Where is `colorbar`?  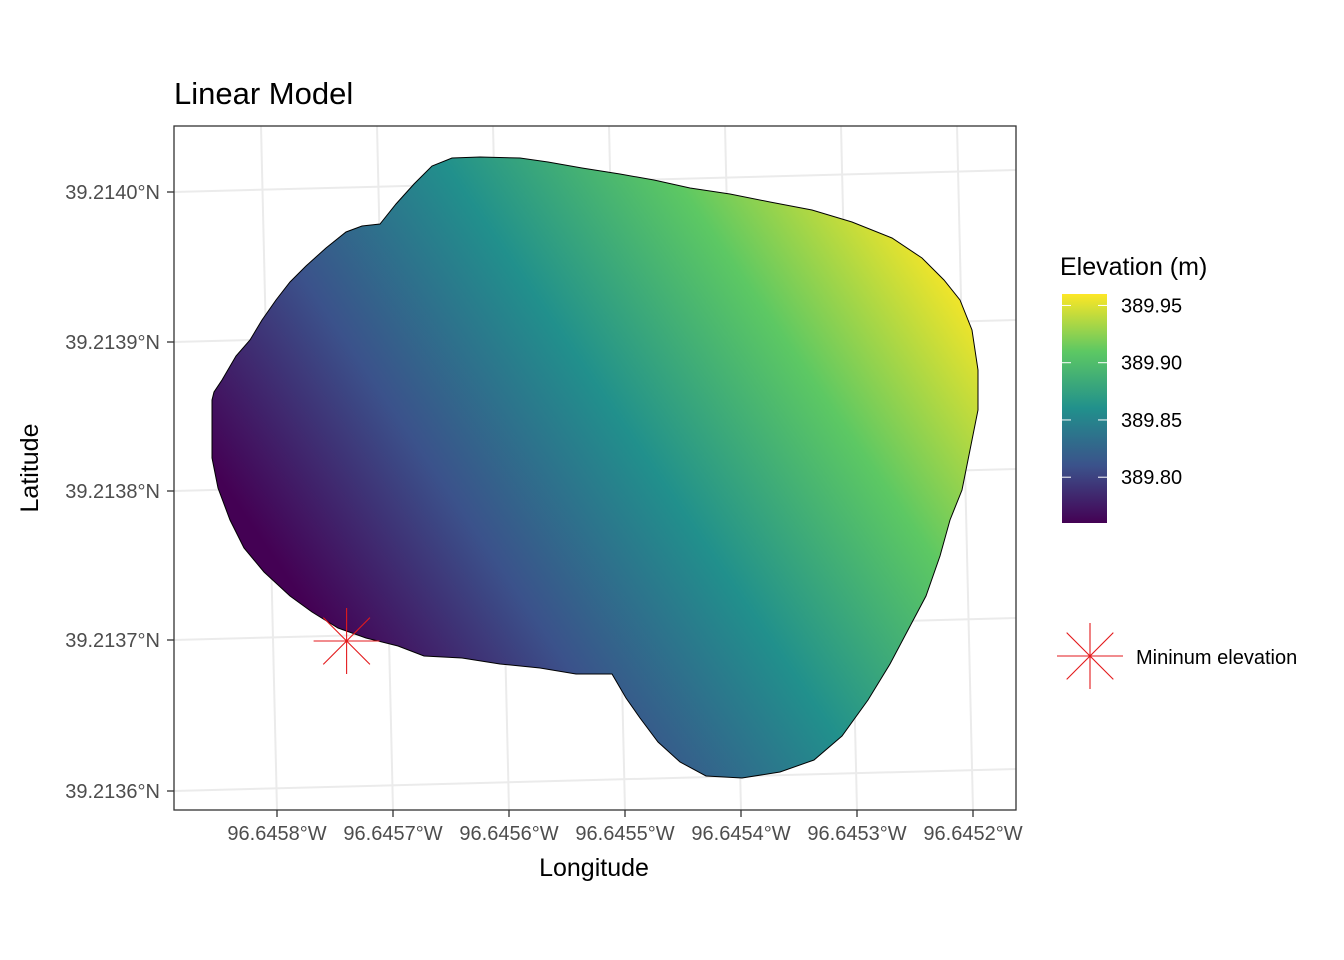 colorbar is located at coordinates (1084, 408).